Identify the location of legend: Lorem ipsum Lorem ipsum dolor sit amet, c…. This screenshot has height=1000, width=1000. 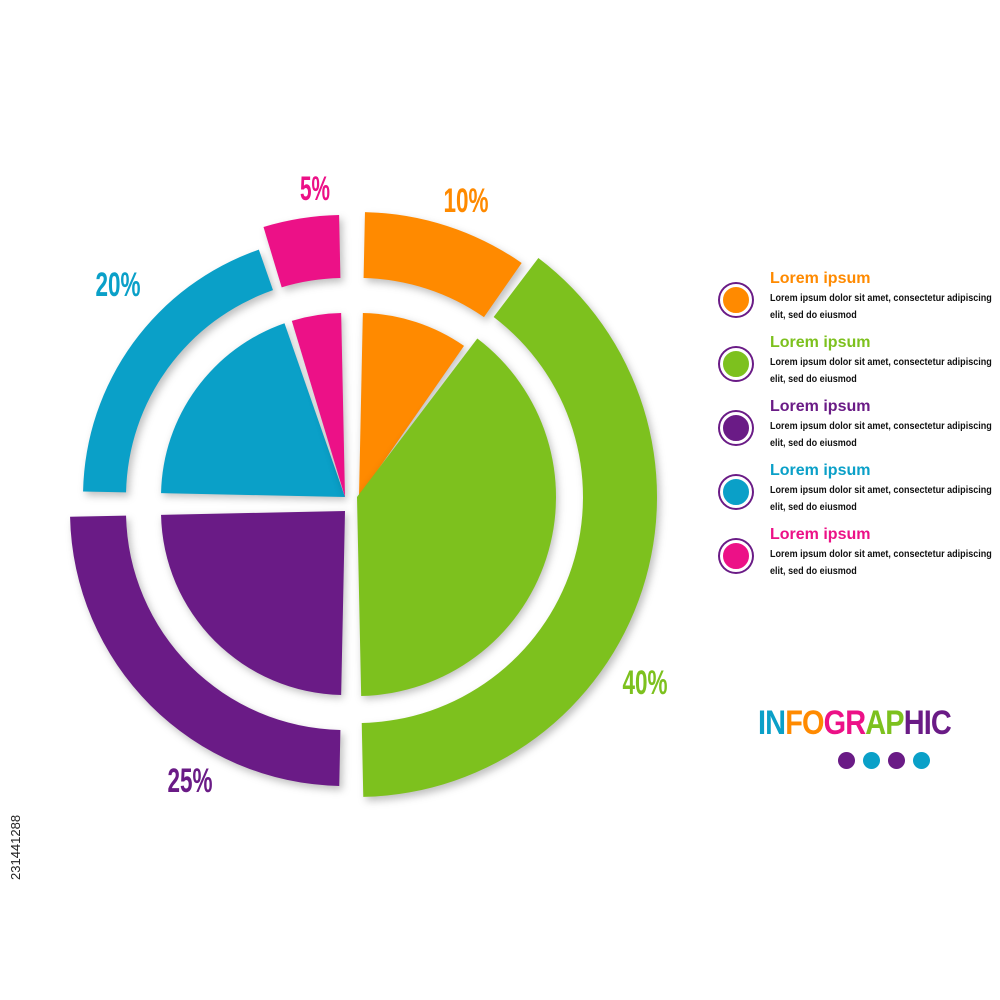
(856, 430).